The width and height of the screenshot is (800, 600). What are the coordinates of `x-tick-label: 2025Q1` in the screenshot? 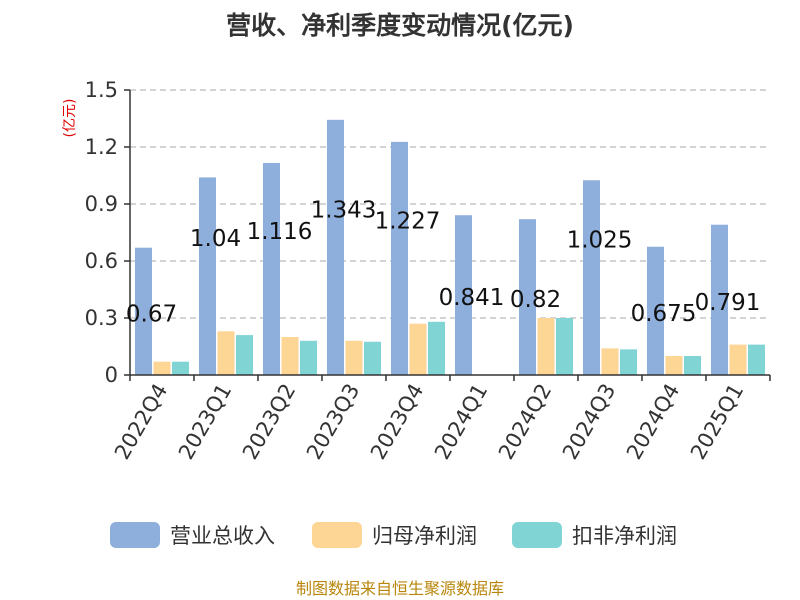 It's located at (717, 422).